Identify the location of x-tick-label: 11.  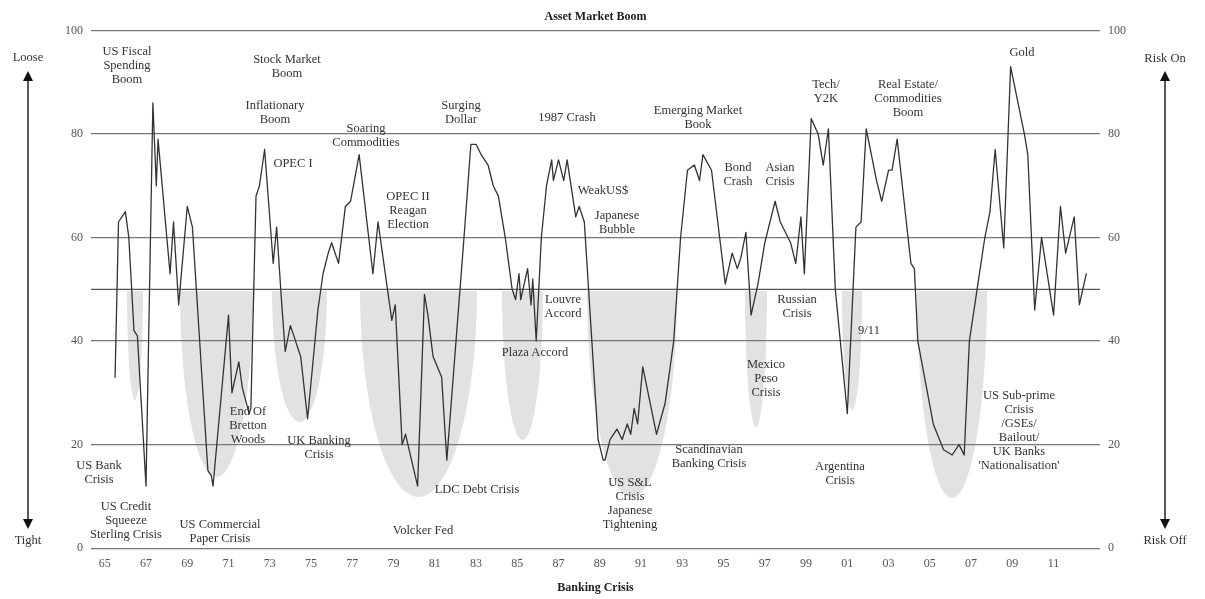
(1053, 562).